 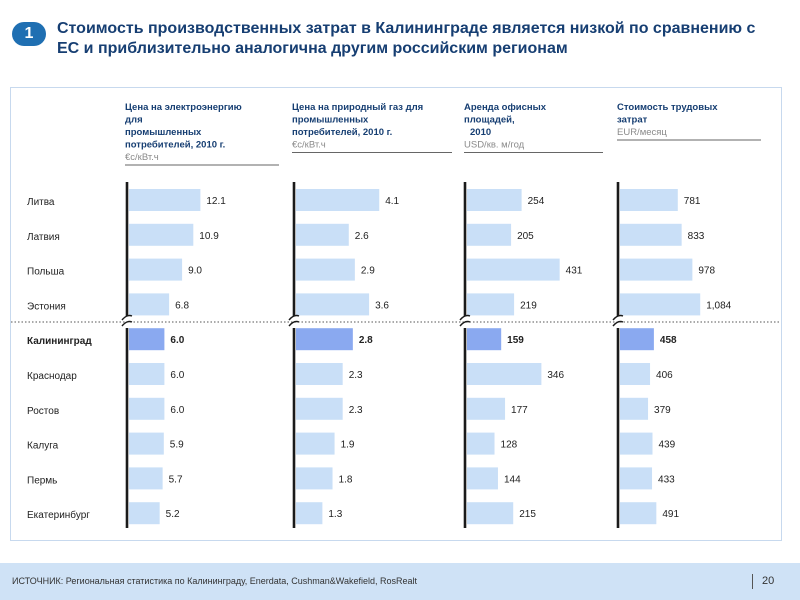 What do you see at coordinates (348, 445) in the screenshot?
I see `bar-value-label: 1.9` at bounding box center [348, 445].